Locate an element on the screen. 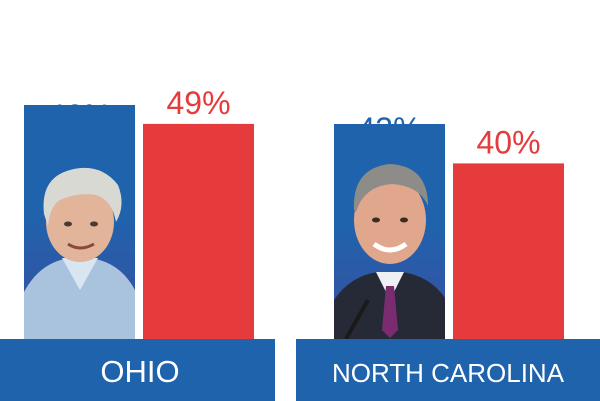 The width and height of the screenshot is (600, 401). value-label: 46% is located at coordinates (79, 116).